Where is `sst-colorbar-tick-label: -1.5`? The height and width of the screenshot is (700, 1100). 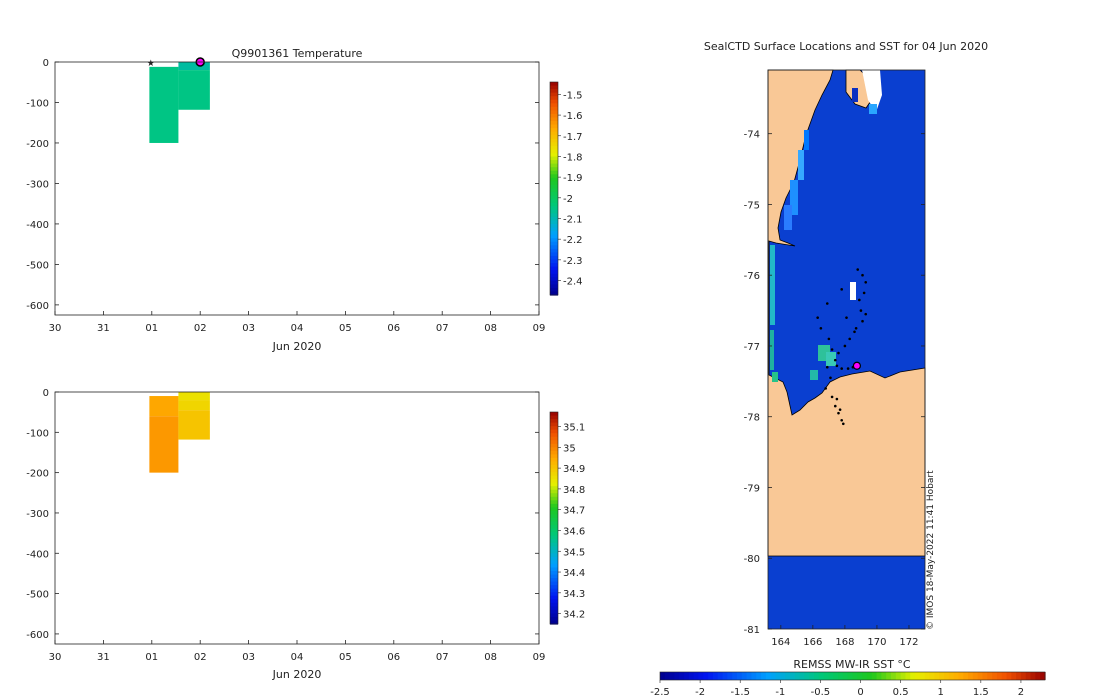 sst-colorbar-tick-label: -1.5 is located at coordinates (740, 692).